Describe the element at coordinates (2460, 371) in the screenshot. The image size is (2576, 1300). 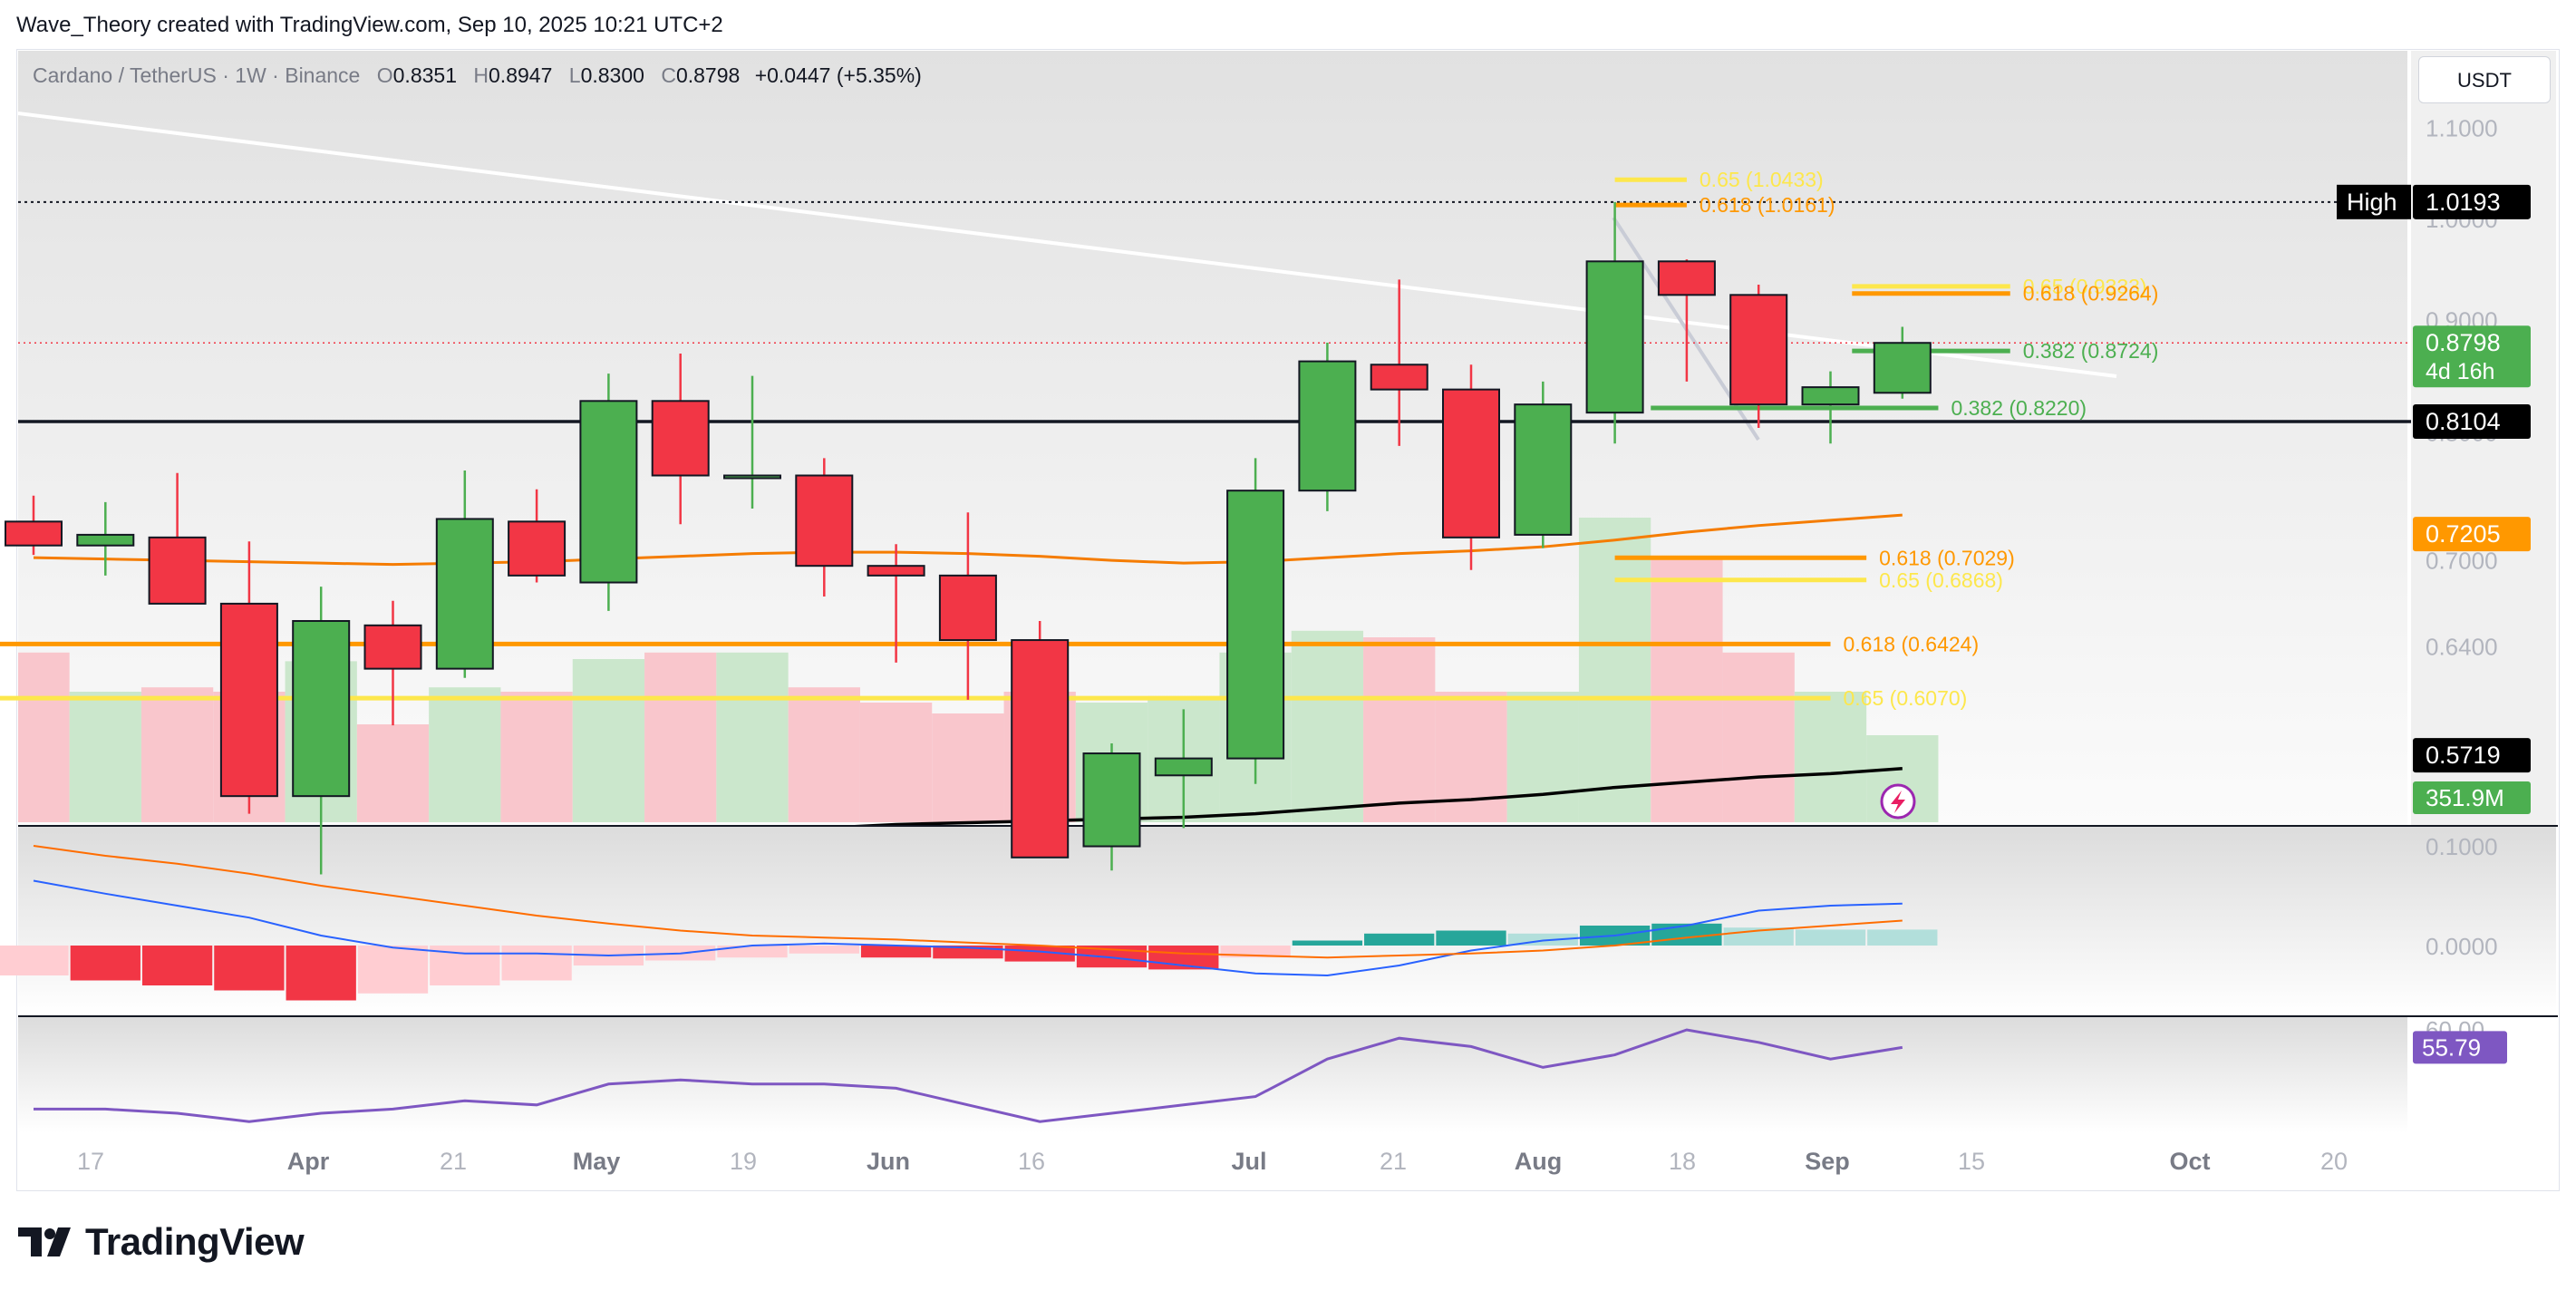
I see `price-axis-countdown: 4d 16h` at that location.